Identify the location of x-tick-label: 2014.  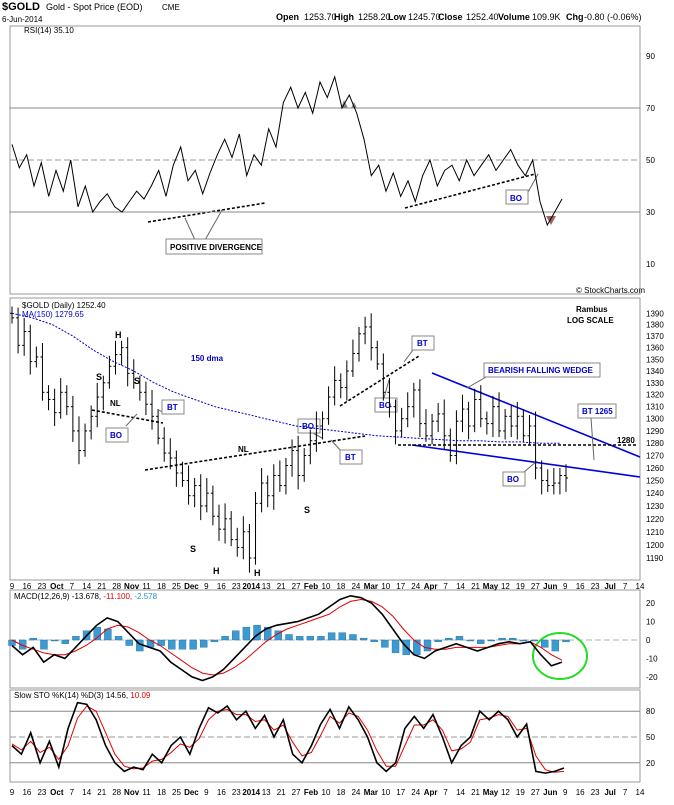
(251, 792).